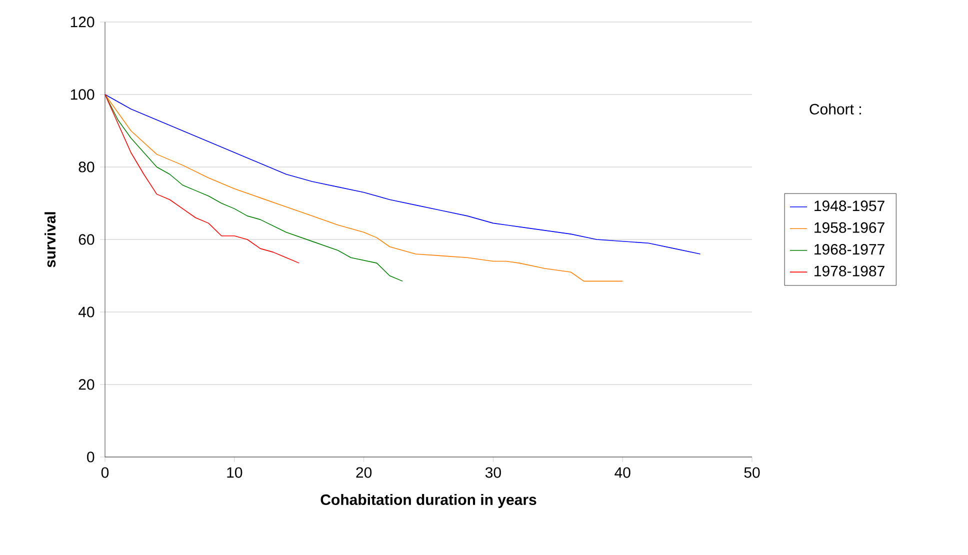 Image resolution: width=968 pixels, height=555 pixels. Describe the element at coordinates (86, 312) in the screenshot. I see `y-tick-label: 40` at that location.